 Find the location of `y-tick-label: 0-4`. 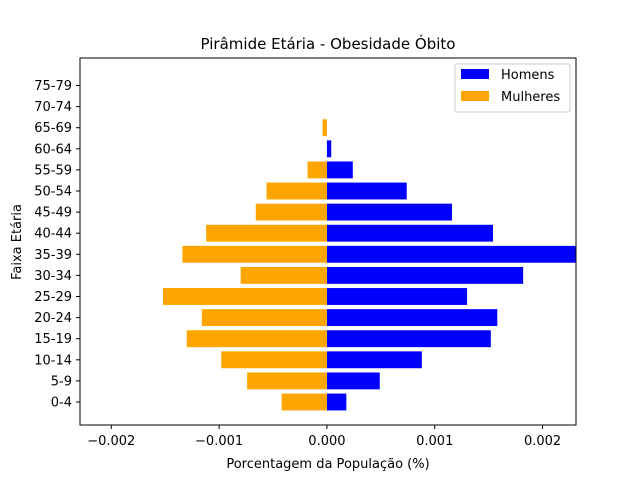

y-tick-label: 0-4 is located at coordinates (61, 403).